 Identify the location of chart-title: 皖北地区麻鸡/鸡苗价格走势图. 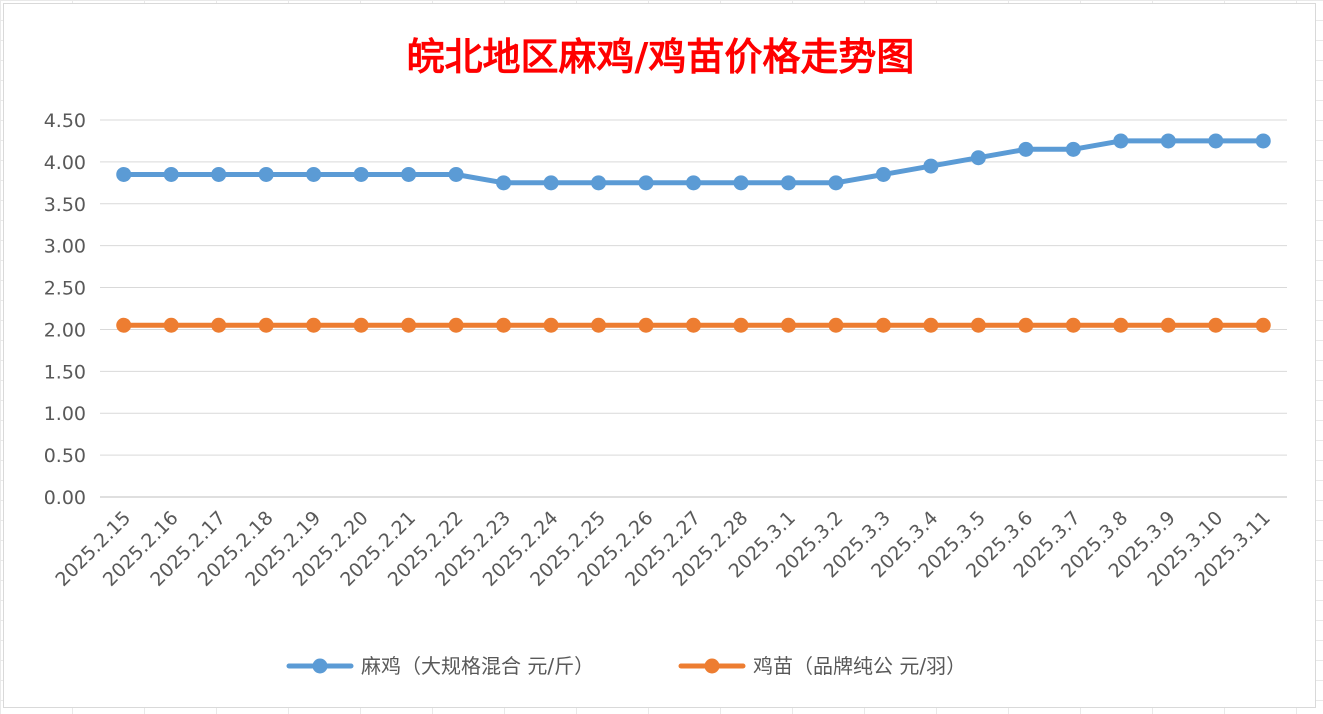
(660, 56).